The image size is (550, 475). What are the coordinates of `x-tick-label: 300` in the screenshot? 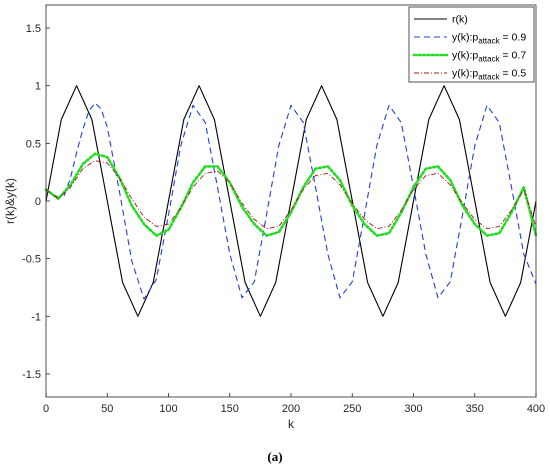 It's located at (413, 409).